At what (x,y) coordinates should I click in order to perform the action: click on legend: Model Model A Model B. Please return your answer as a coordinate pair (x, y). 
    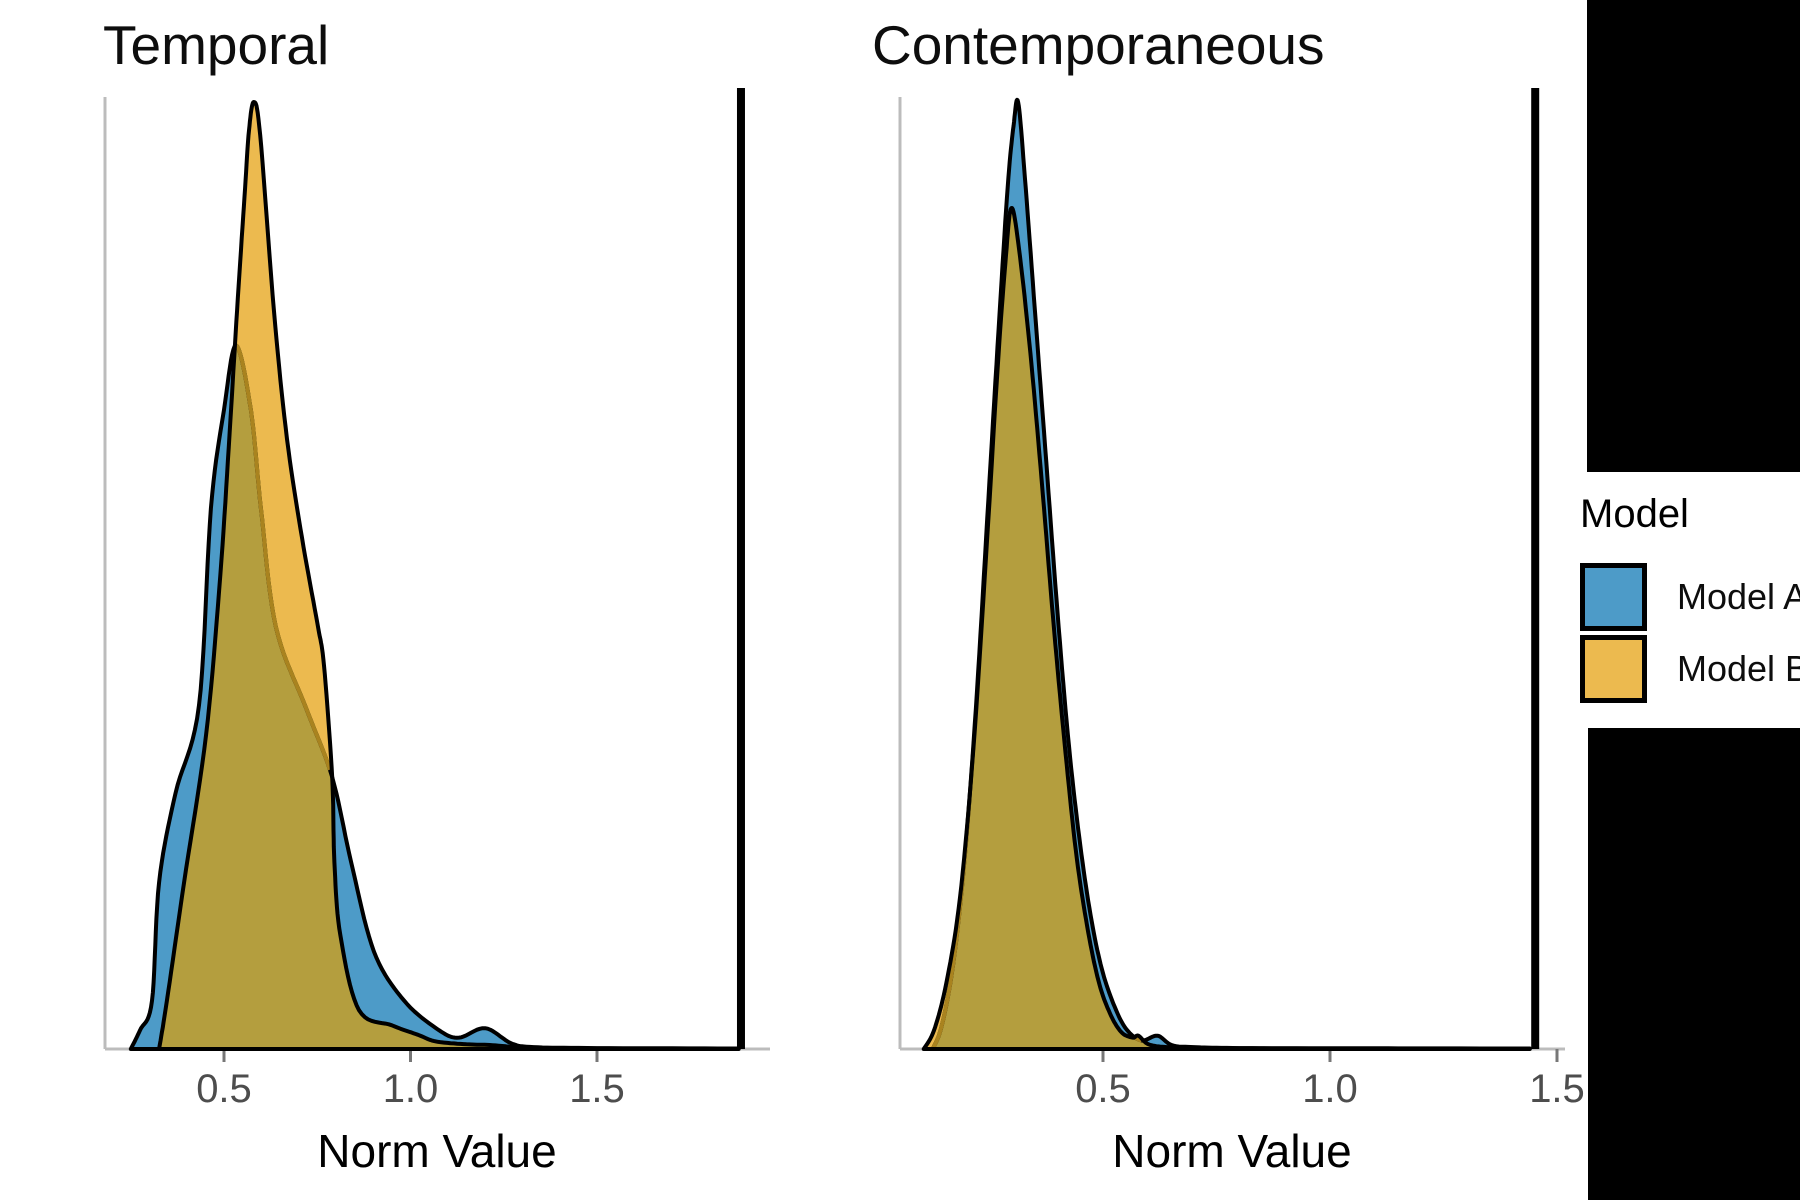
    Looking at the image, I should click on (1689, 597).